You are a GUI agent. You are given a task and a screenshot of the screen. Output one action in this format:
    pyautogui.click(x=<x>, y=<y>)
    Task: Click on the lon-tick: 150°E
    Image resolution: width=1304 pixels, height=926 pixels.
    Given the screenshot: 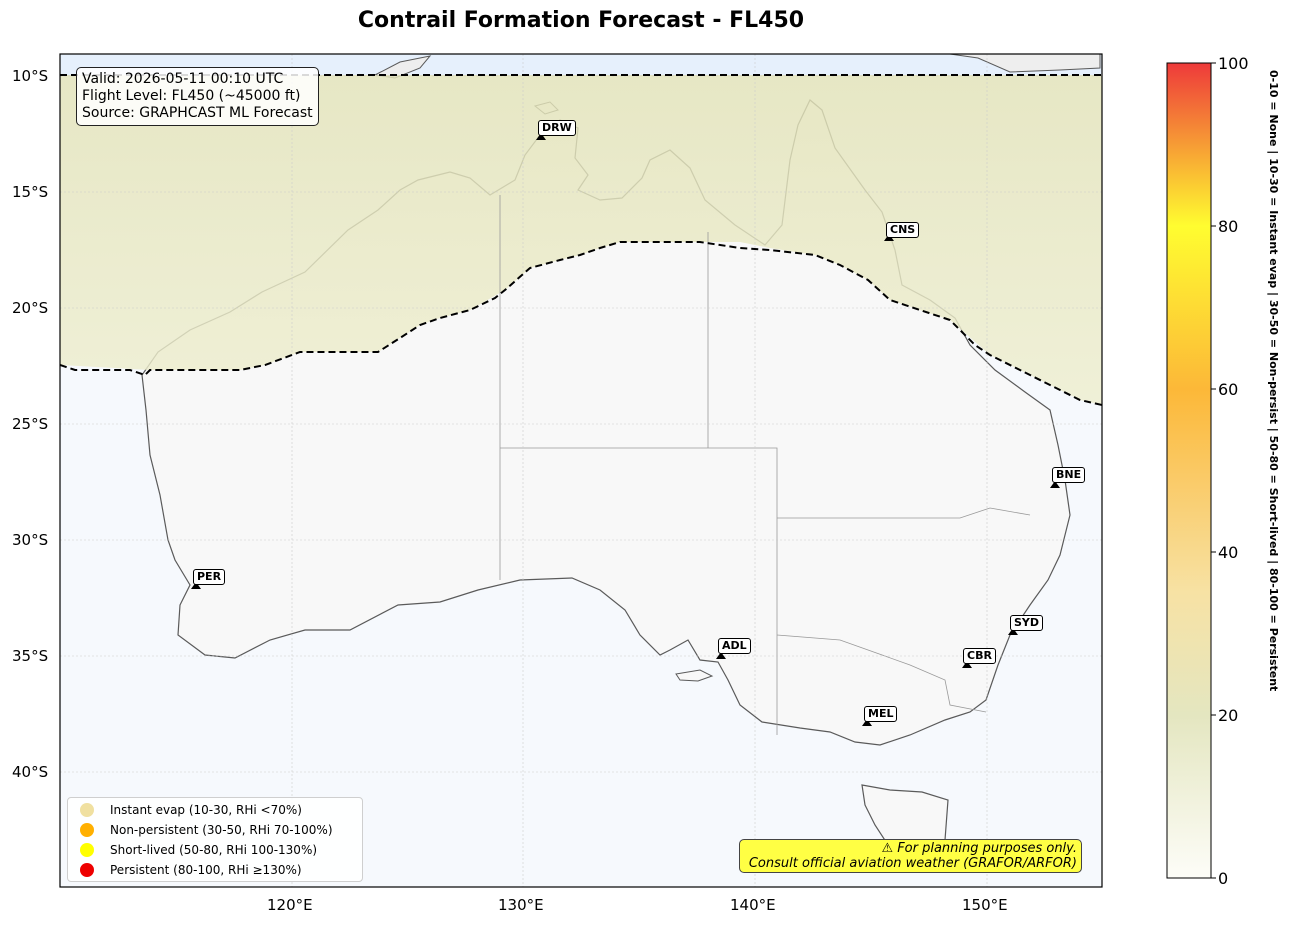 What is the action you would take?
    pyautogui.click(x=985, y=905)
    